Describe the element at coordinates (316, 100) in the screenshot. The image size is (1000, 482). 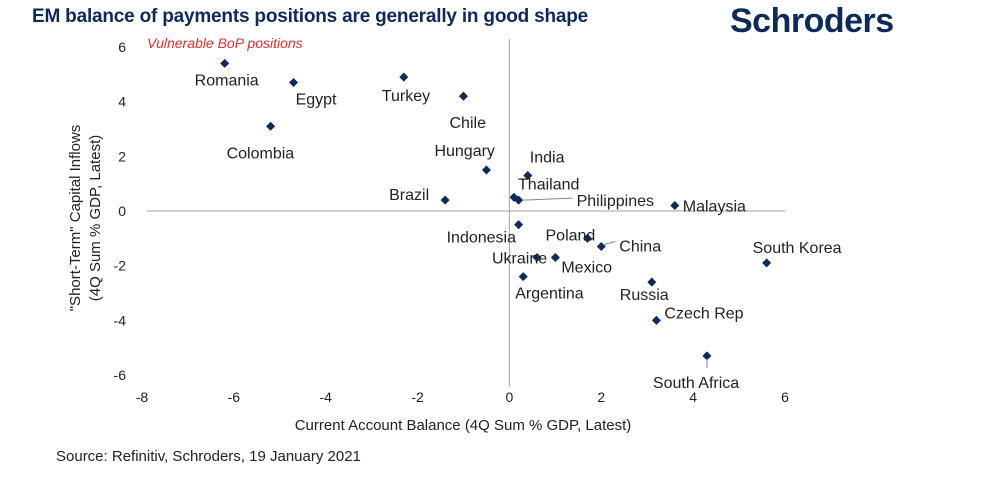
I see `point-label: Egypt` at that location.